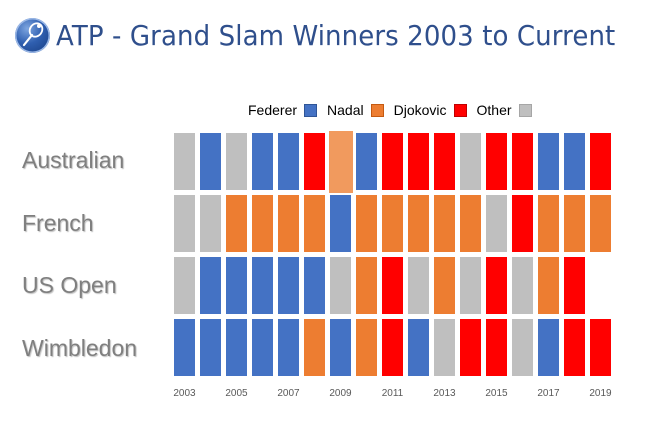  What do you see at coordinates (288, 161) in the screenshot?
I see `cell-australian-2007` at bounding box center [288, 161].